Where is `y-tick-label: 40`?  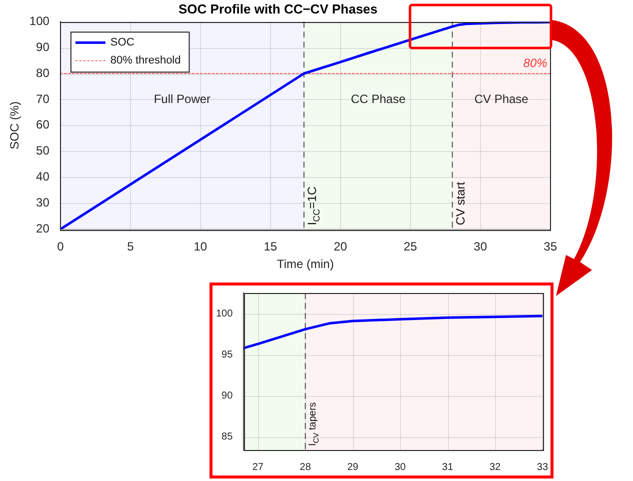
y-tick-label: 40 is located at coordinates (43, 177).